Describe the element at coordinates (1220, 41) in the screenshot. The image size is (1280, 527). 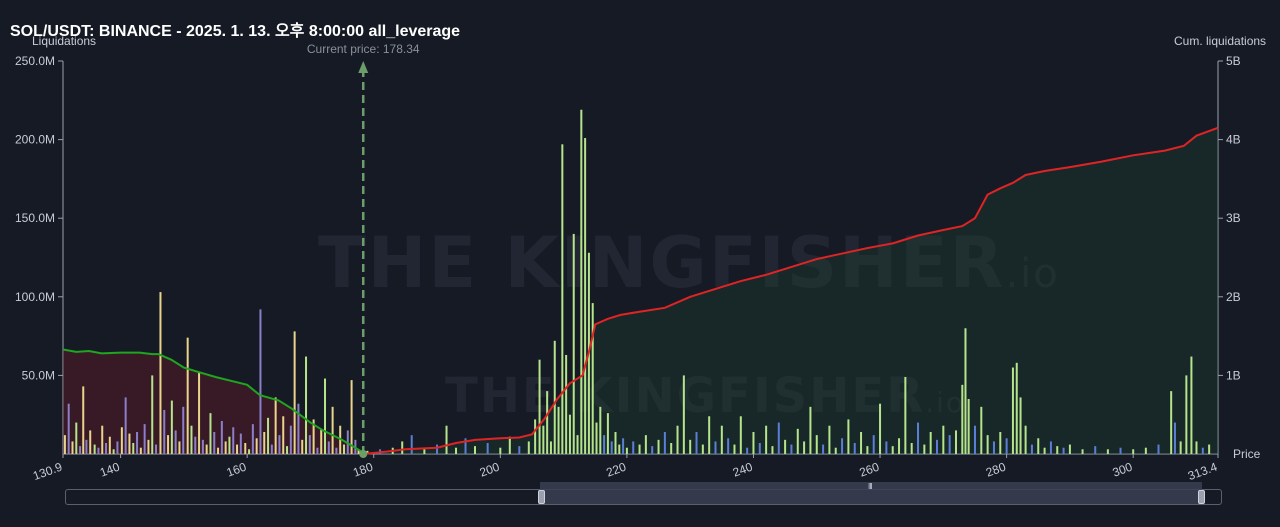
I see `right-axis-title: Cum. liquidations` at that location.